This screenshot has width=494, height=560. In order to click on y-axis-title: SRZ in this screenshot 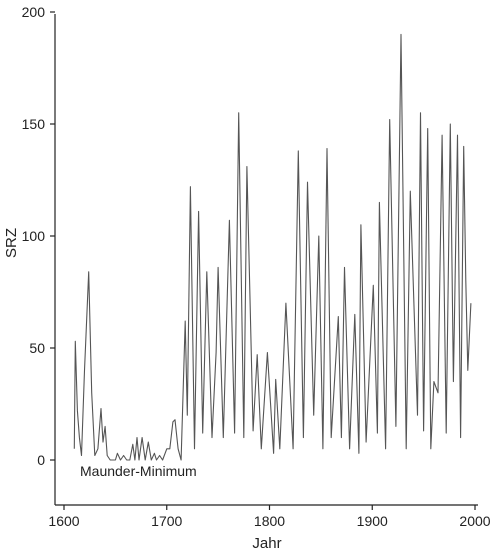, I will do `click(11, 243)`.